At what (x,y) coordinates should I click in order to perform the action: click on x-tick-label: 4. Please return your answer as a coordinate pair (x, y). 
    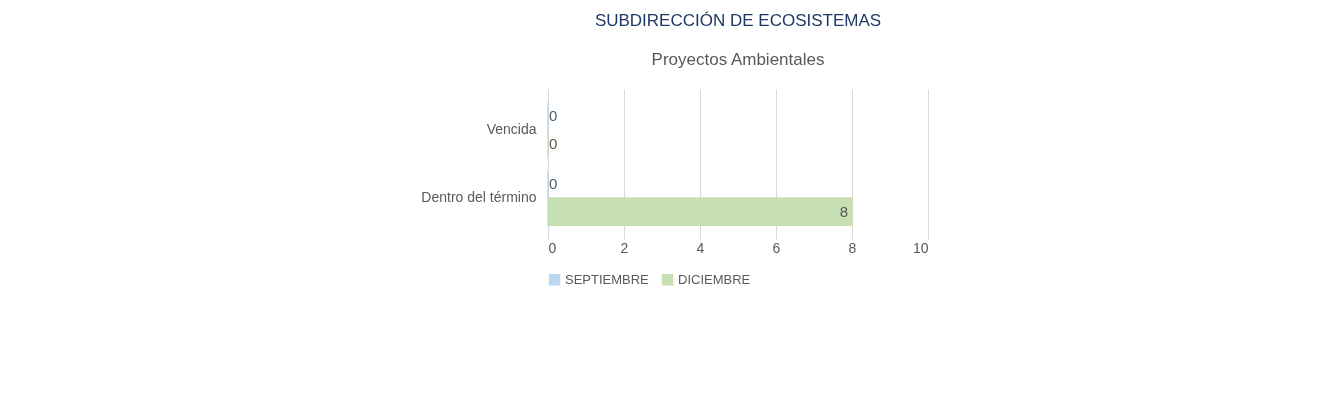
    Looking at the image, I should click on (700, 247).